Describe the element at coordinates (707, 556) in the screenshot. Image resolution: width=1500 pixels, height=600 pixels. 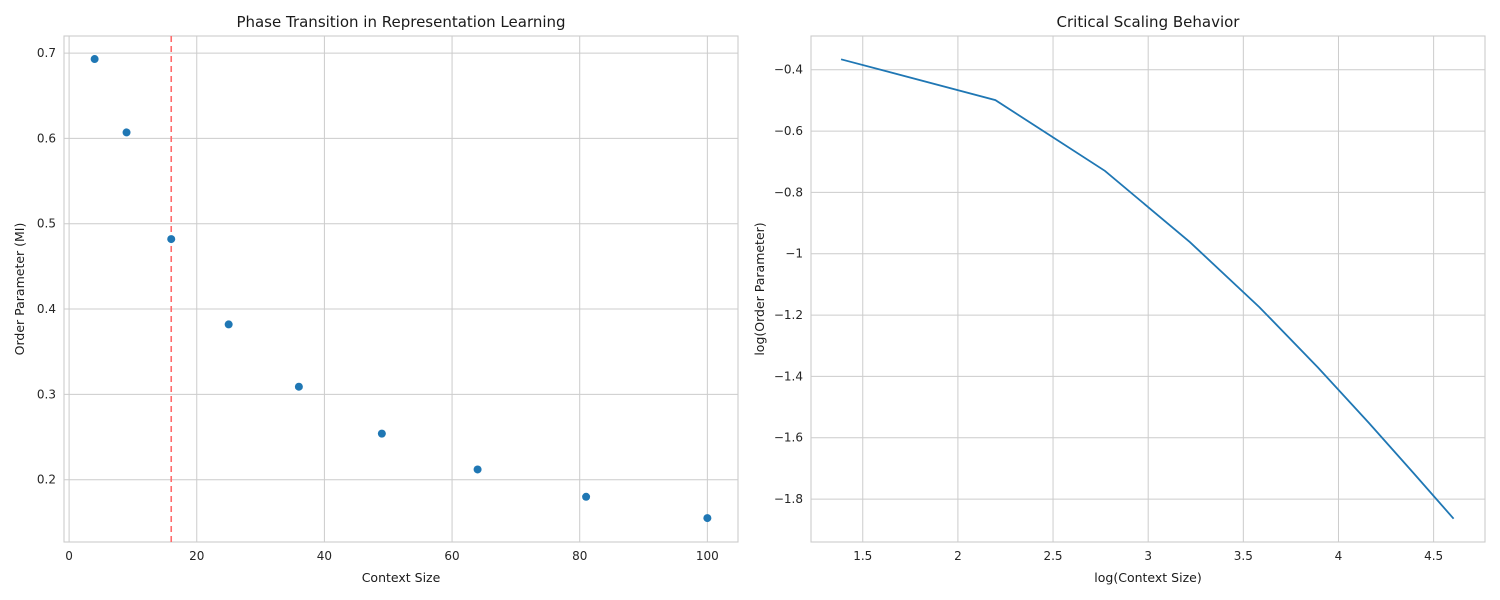
I see `left-x-tick-label: 100` at that location.